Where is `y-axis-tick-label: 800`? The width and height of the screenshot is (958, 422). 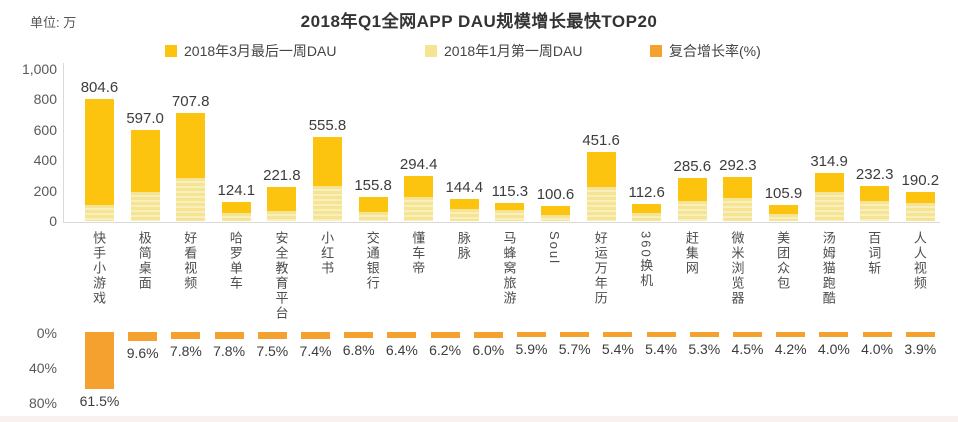
y-axis-tick-label: 800 is located at coordinates (45, 99).